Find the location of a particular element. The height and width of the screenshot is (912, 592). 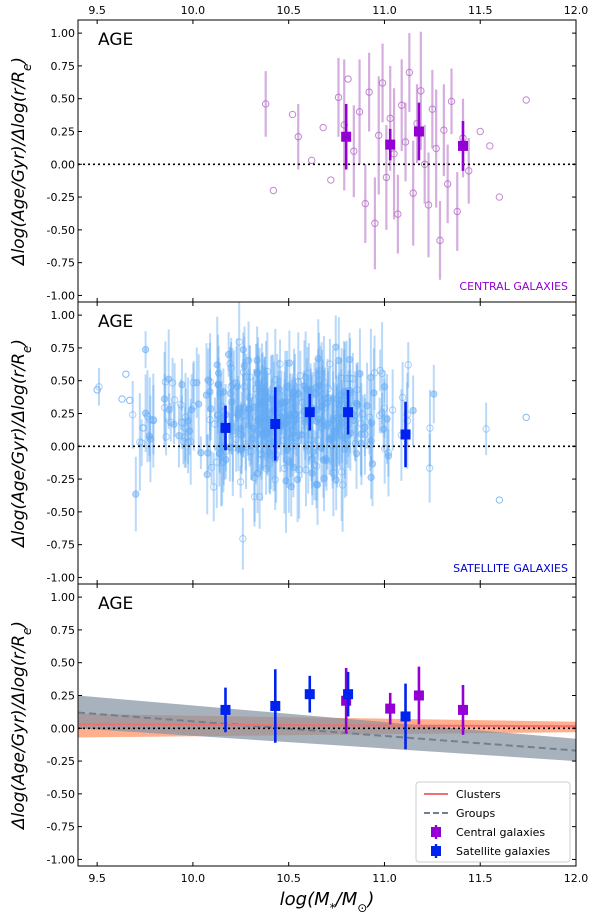

legend-marker is located at coordinates (436, 851).